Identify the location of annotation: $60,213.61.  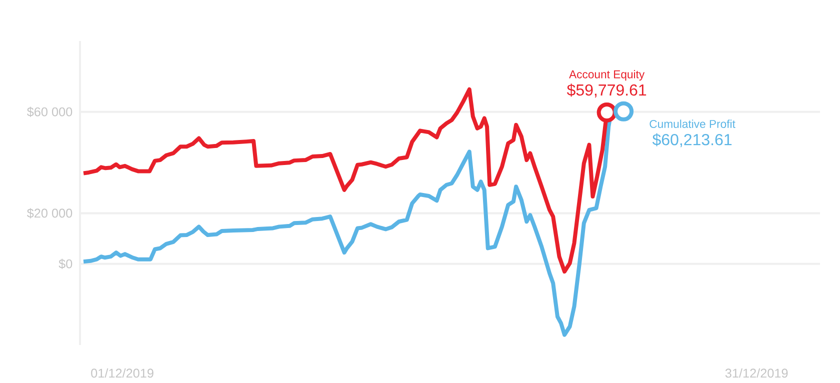
(692, 140).